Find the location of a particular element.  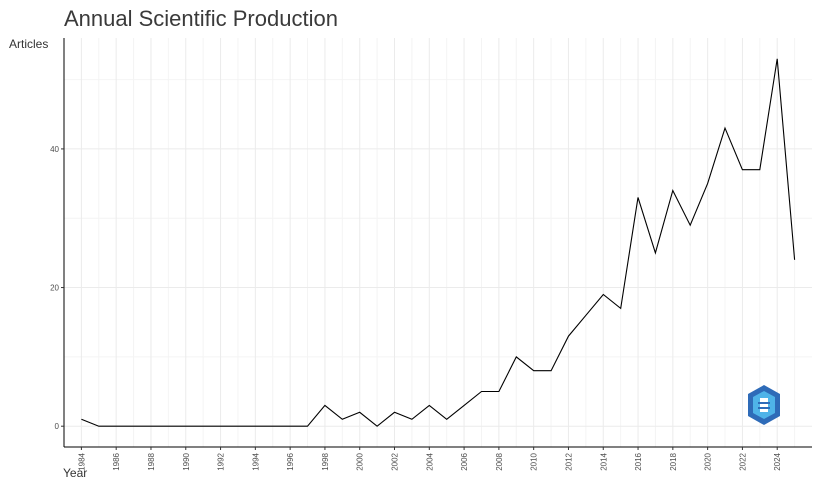

y-tick-label: 0 is located at coordinates (57, 426).